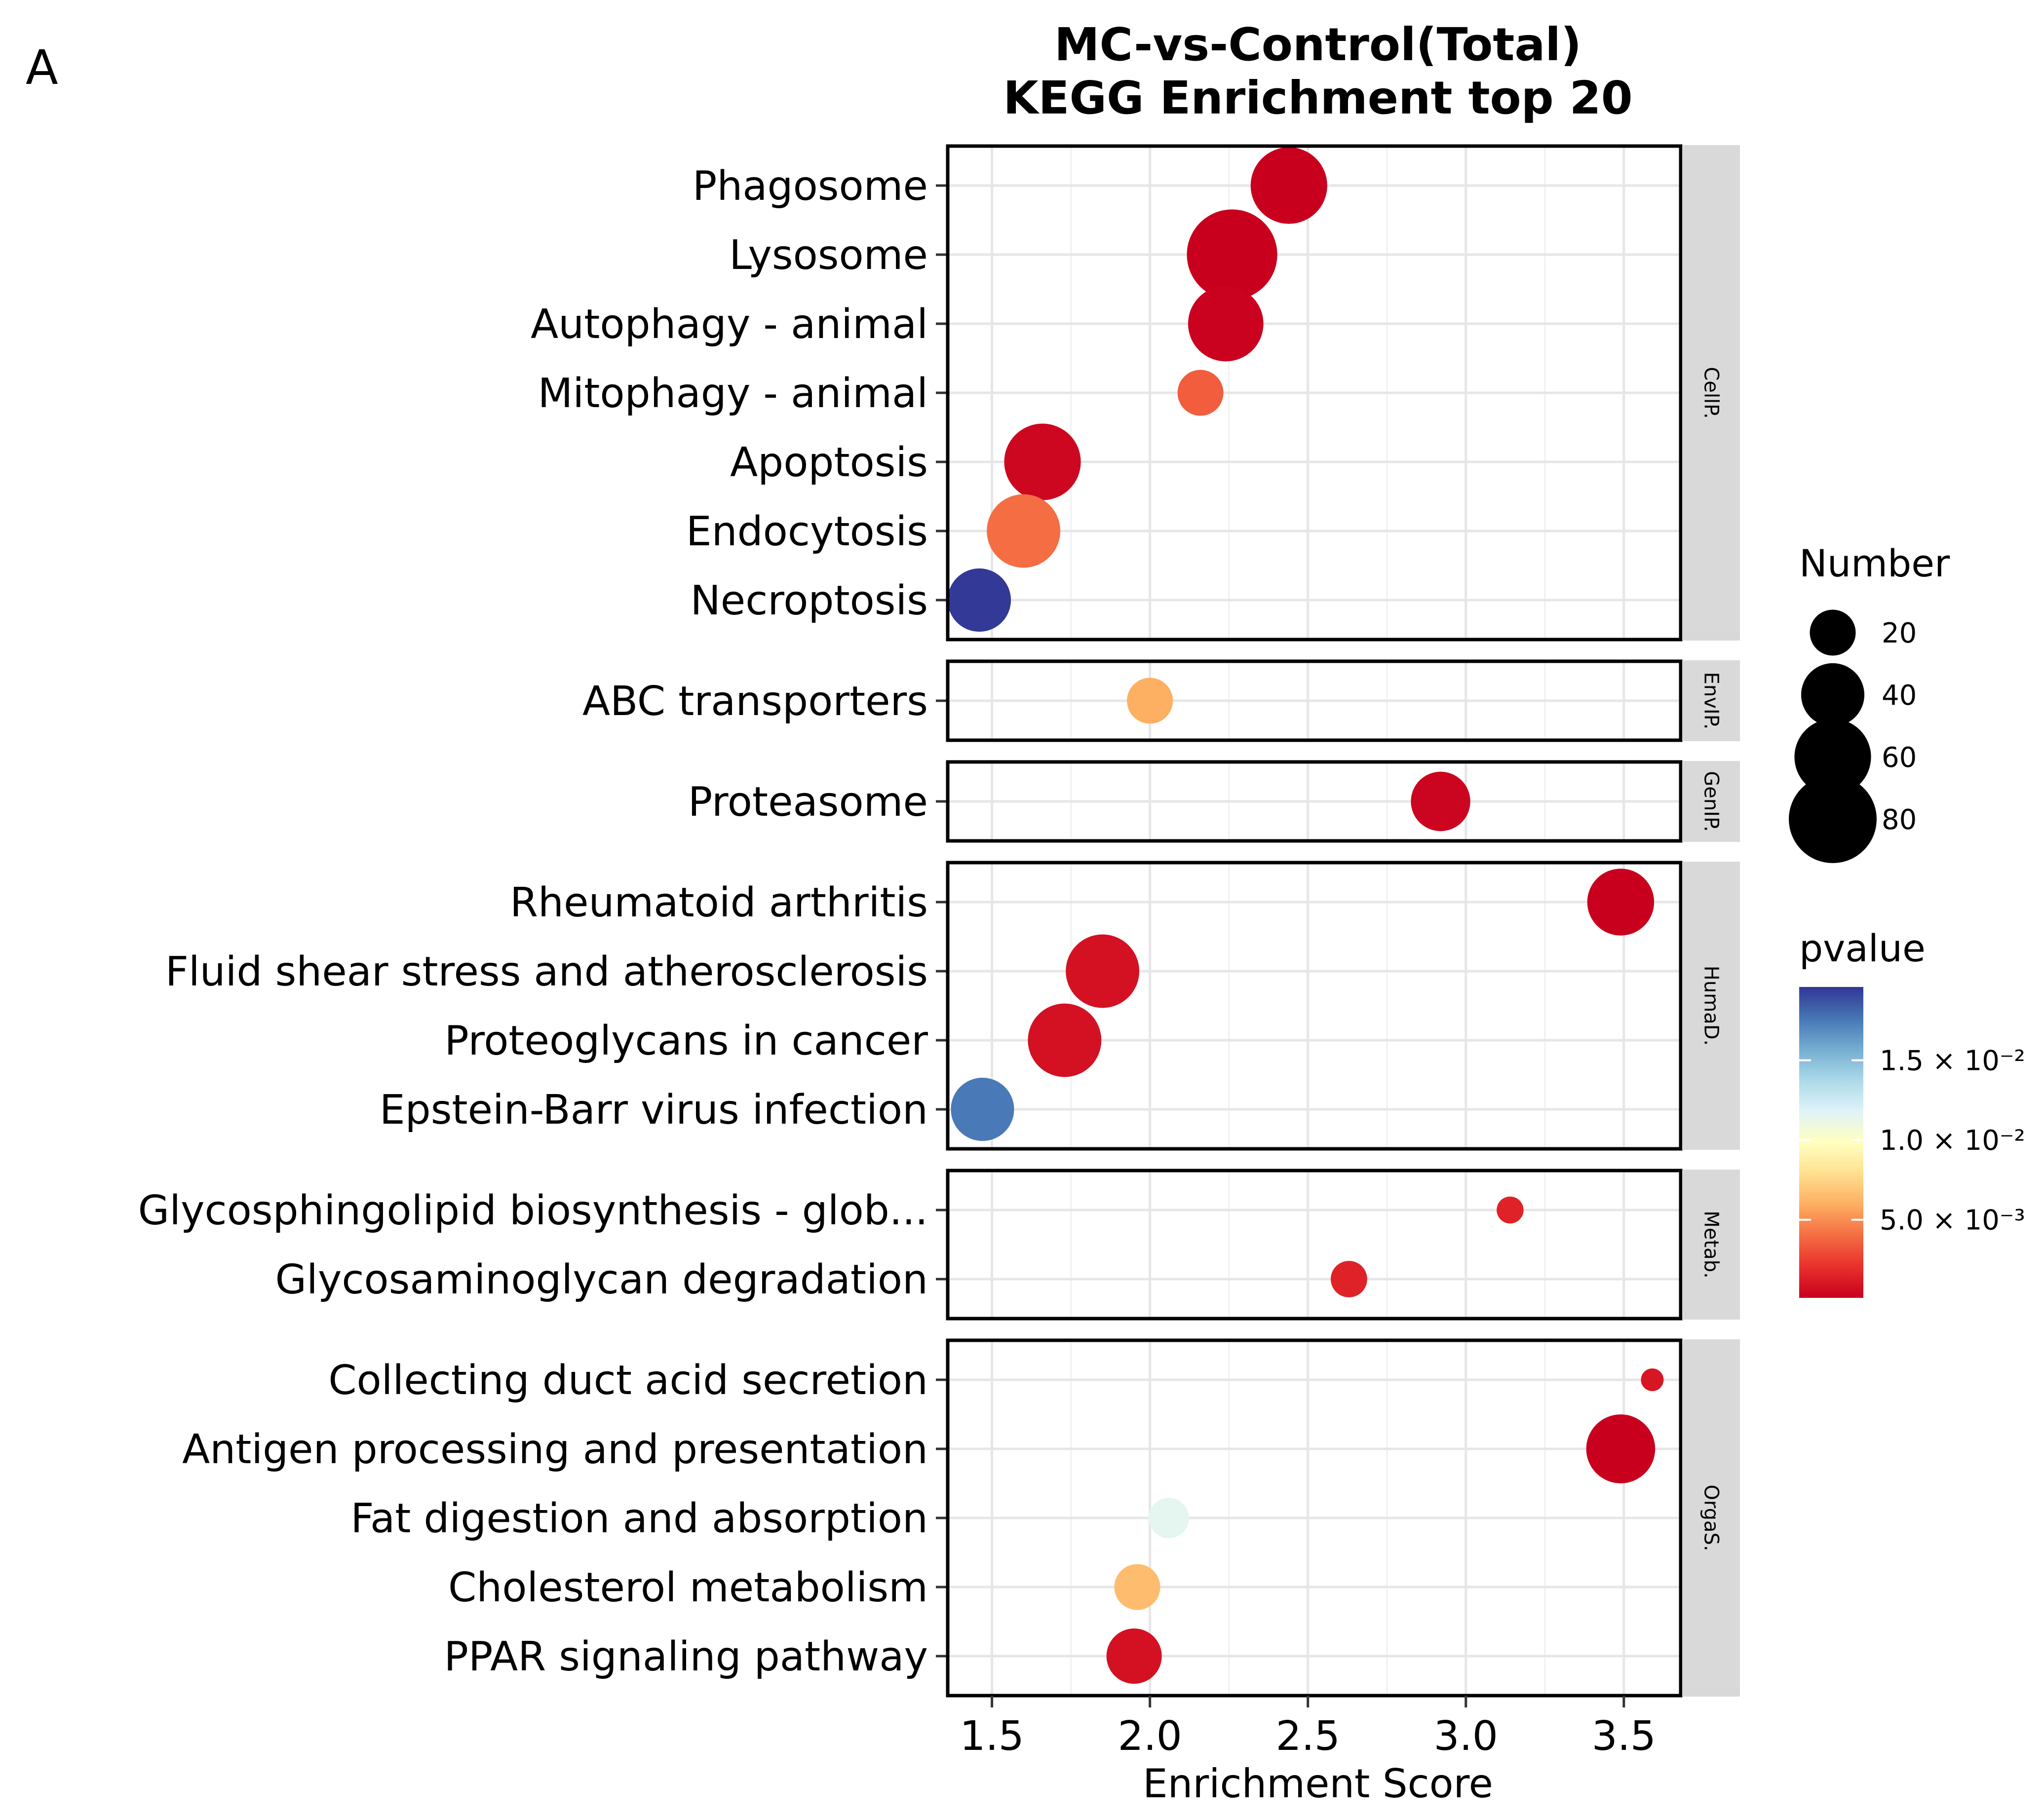 This screenshot has width=2044, height=1817. Describe the element at coordinates (1953, 1141) in the screenshot. I see `color-legend-label: 1.0 × 10⁻²` at that location.